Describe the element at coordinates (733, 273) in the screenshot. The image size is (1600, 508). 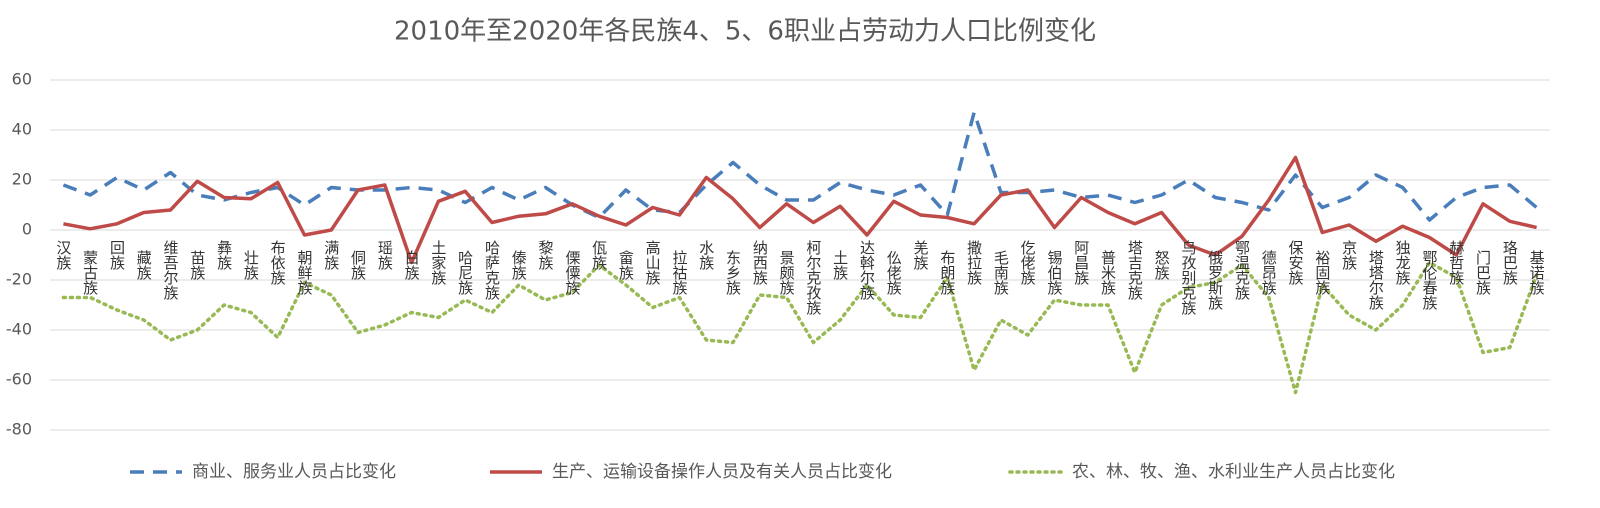
I see `x-tick-label: 东乡族` at that location.